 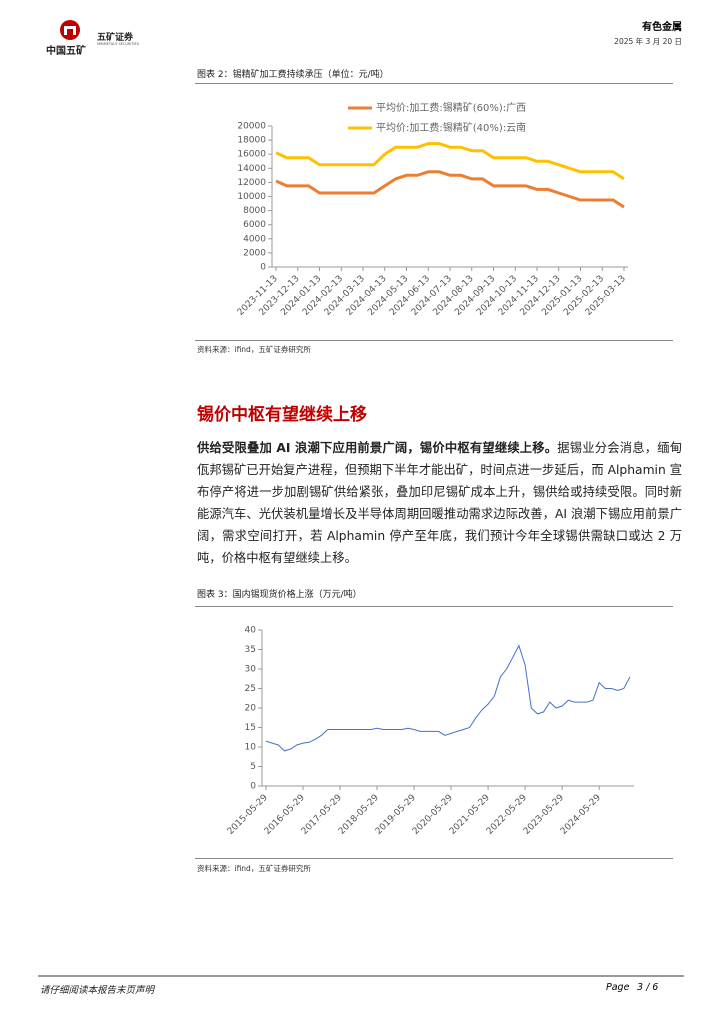 What do you see at coordinates (66, 51) in the screenshot?
I see `logo-name: 中国五矿` at bounding box center [66, 51].